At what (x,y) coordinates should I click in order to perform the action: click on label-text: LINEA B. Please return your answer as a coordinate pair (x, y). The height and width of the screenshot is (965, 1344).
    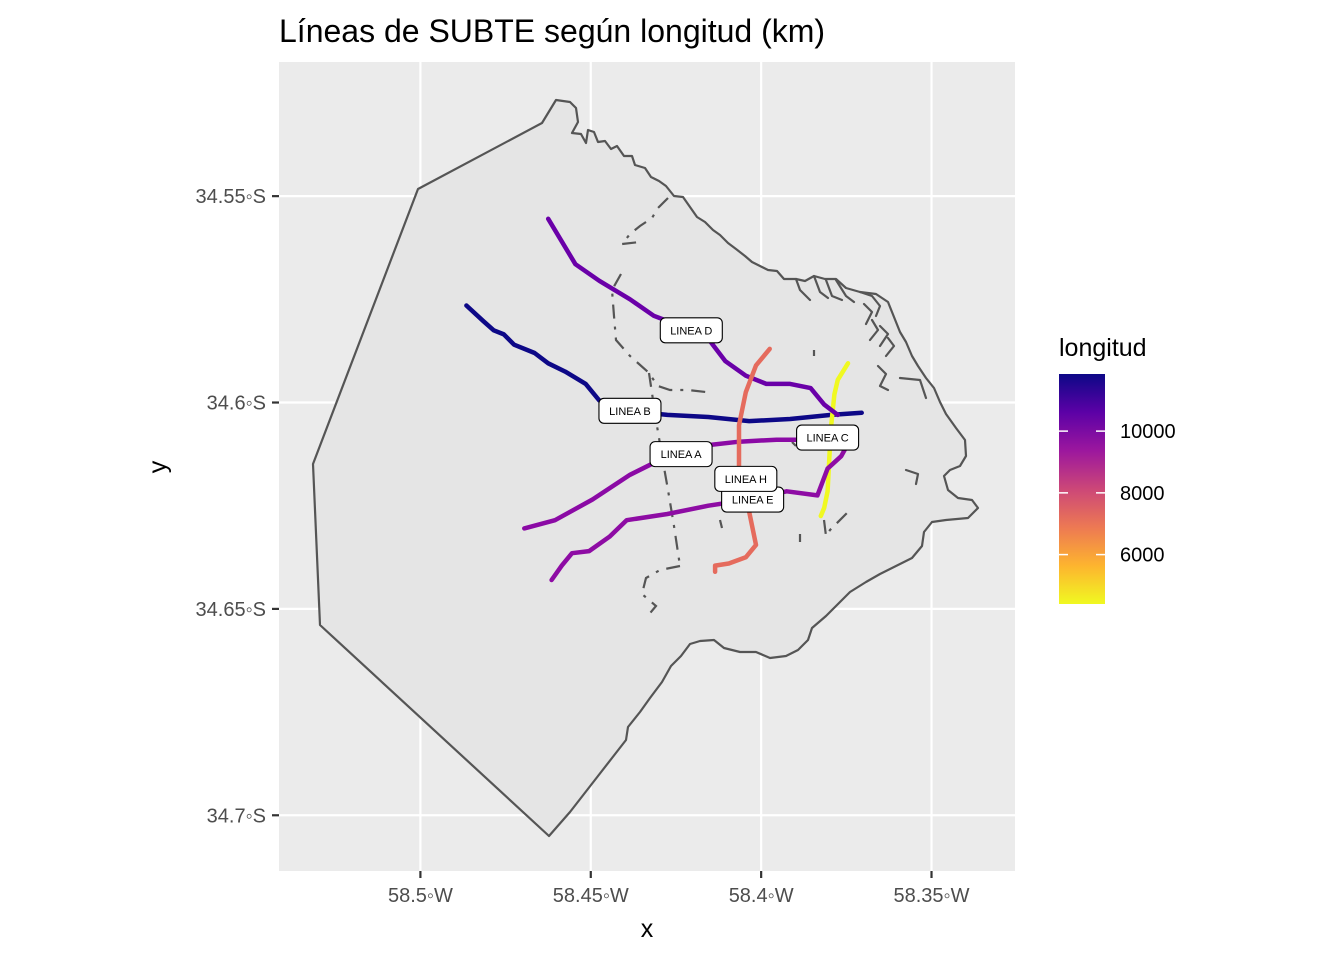
    Looking at the image, I should click on (630, 412).